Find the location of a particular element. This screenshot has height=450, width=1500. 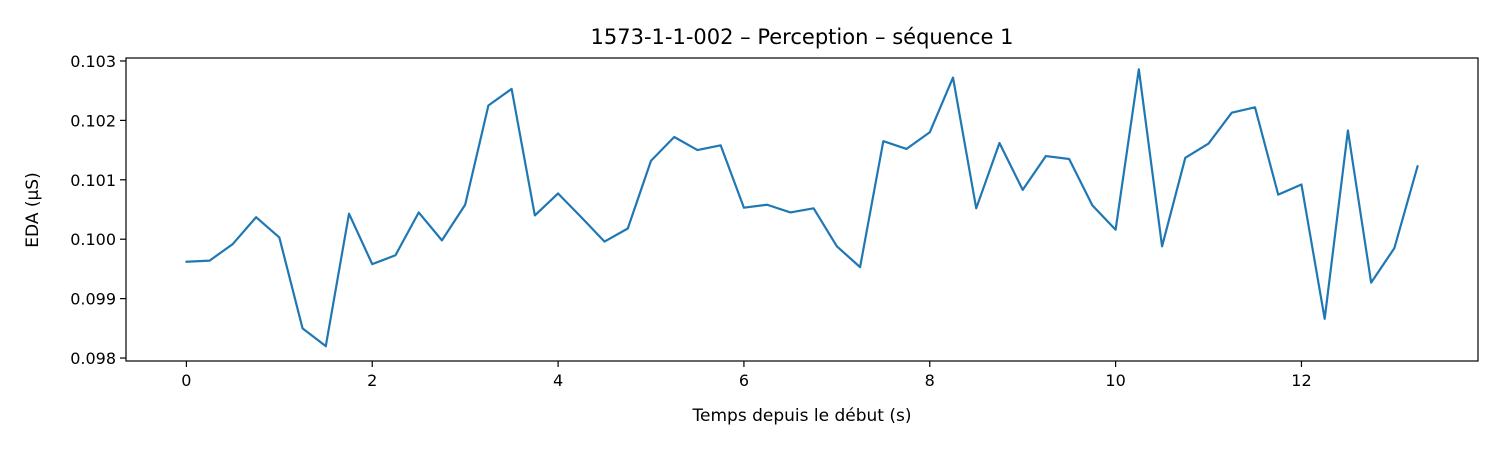

x-tick-label: 2 is located at coordinates (372, 380).